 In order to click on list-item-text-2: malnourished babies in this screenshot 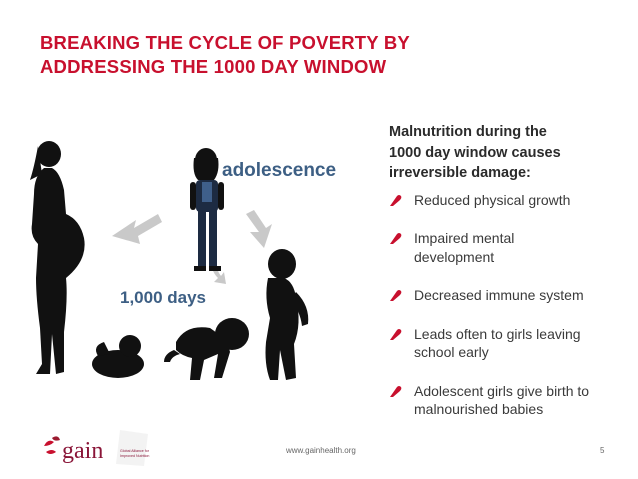, I will do `click(479, 409)`.